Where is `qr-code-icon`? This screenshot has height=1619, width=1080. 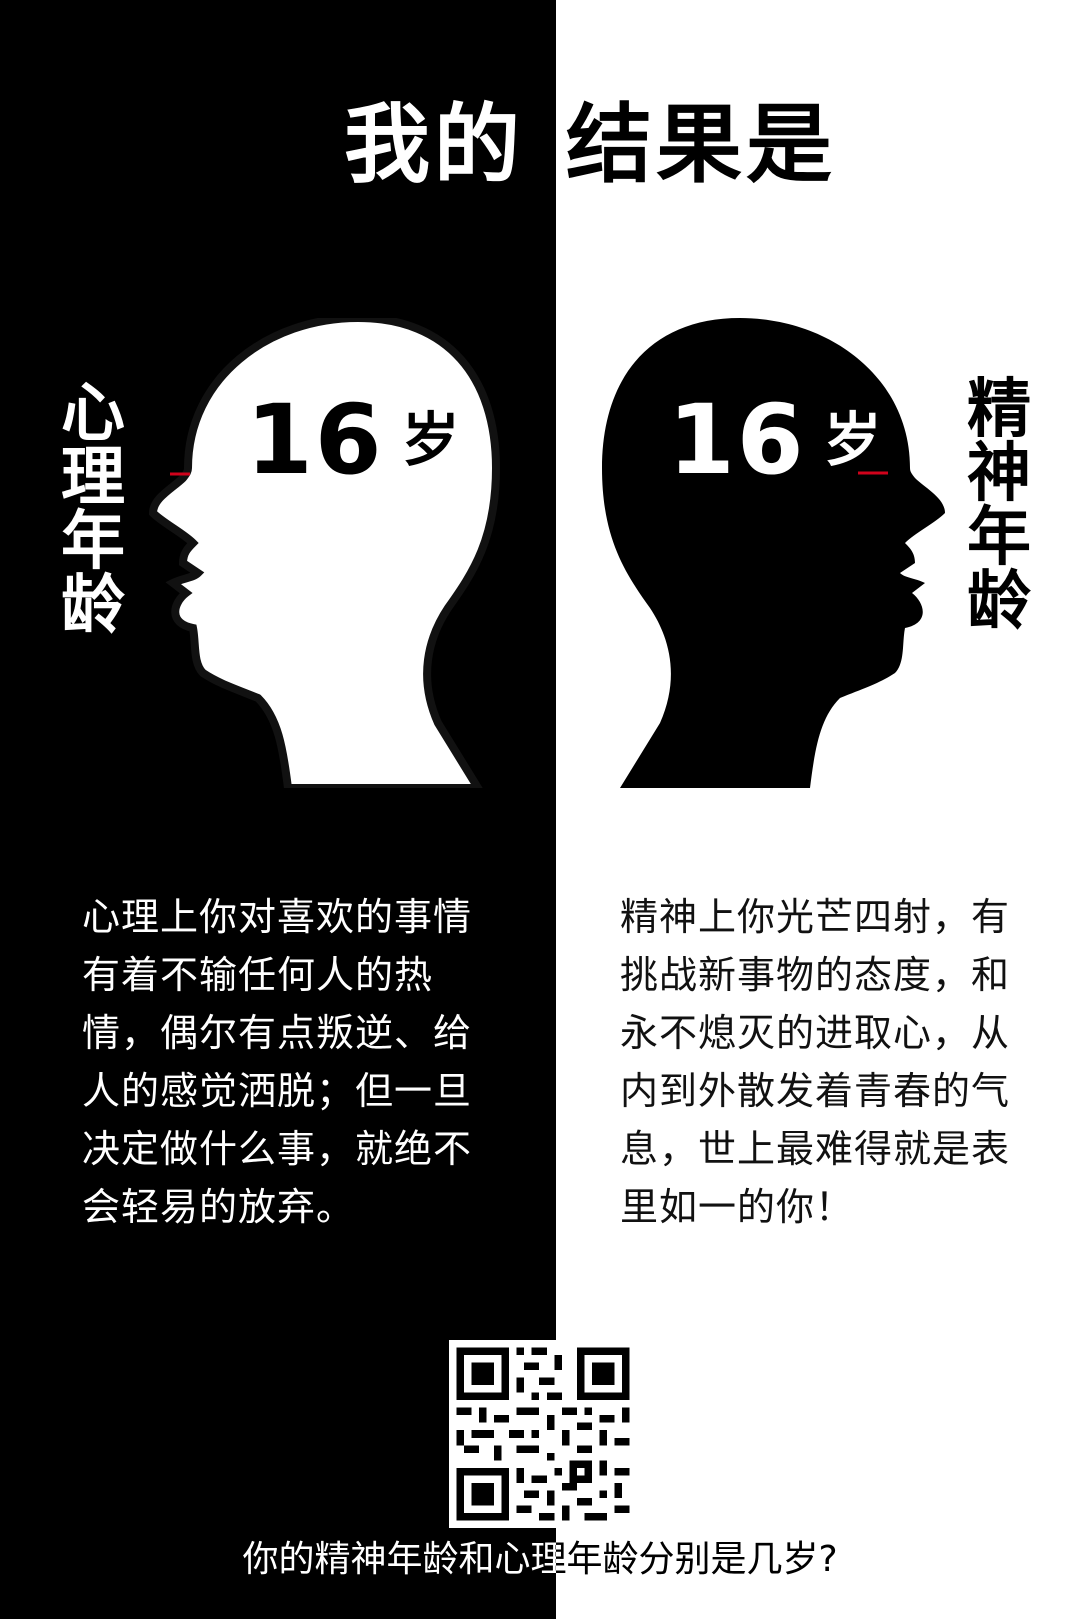 qr-code-icon is located at coordinates (543, 1434).